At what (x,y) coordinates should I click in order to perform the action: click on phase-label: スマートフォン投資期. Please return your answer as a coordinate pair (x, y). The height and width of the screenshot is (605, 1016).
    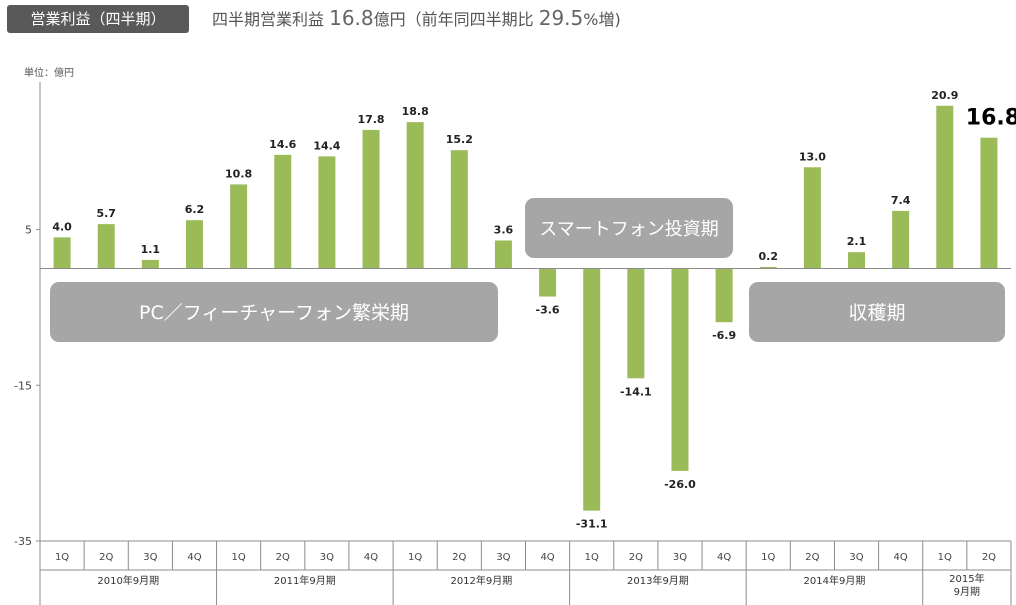
    Looking at the image, I should click on (628, 229).